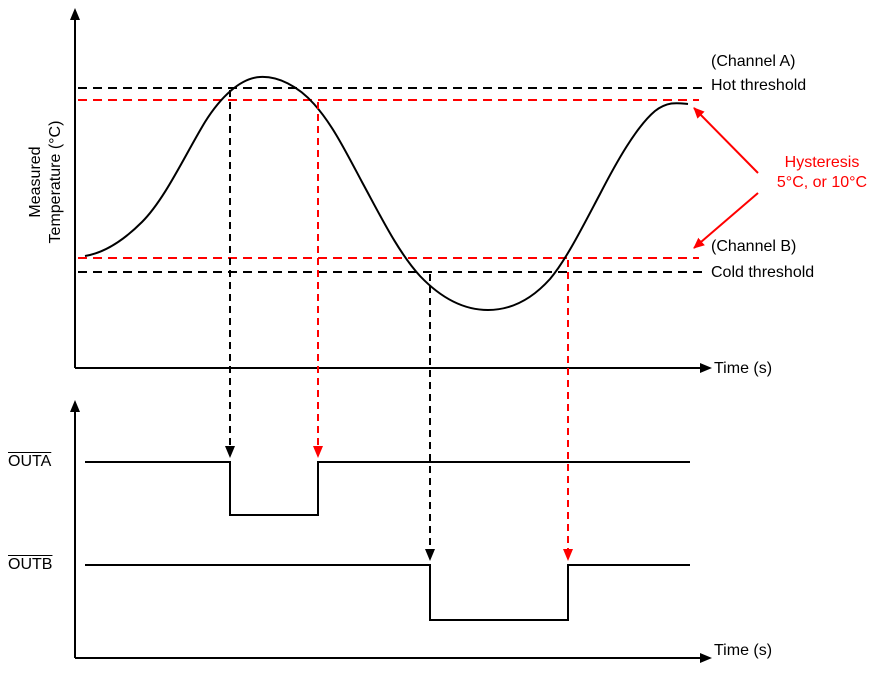  Describe the element at coordinates (822, 182) in the screenshot. I see `hysteresis-label-line2: 5°C, or 10°C` at that location.